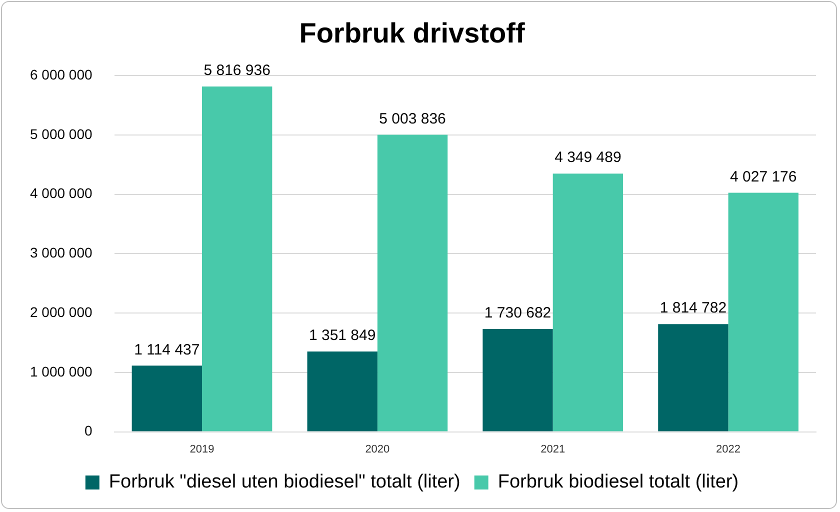 The height and width of the screenshot is (512, 840). I want to click on data-label: 1 351 849, so click(342, 335).